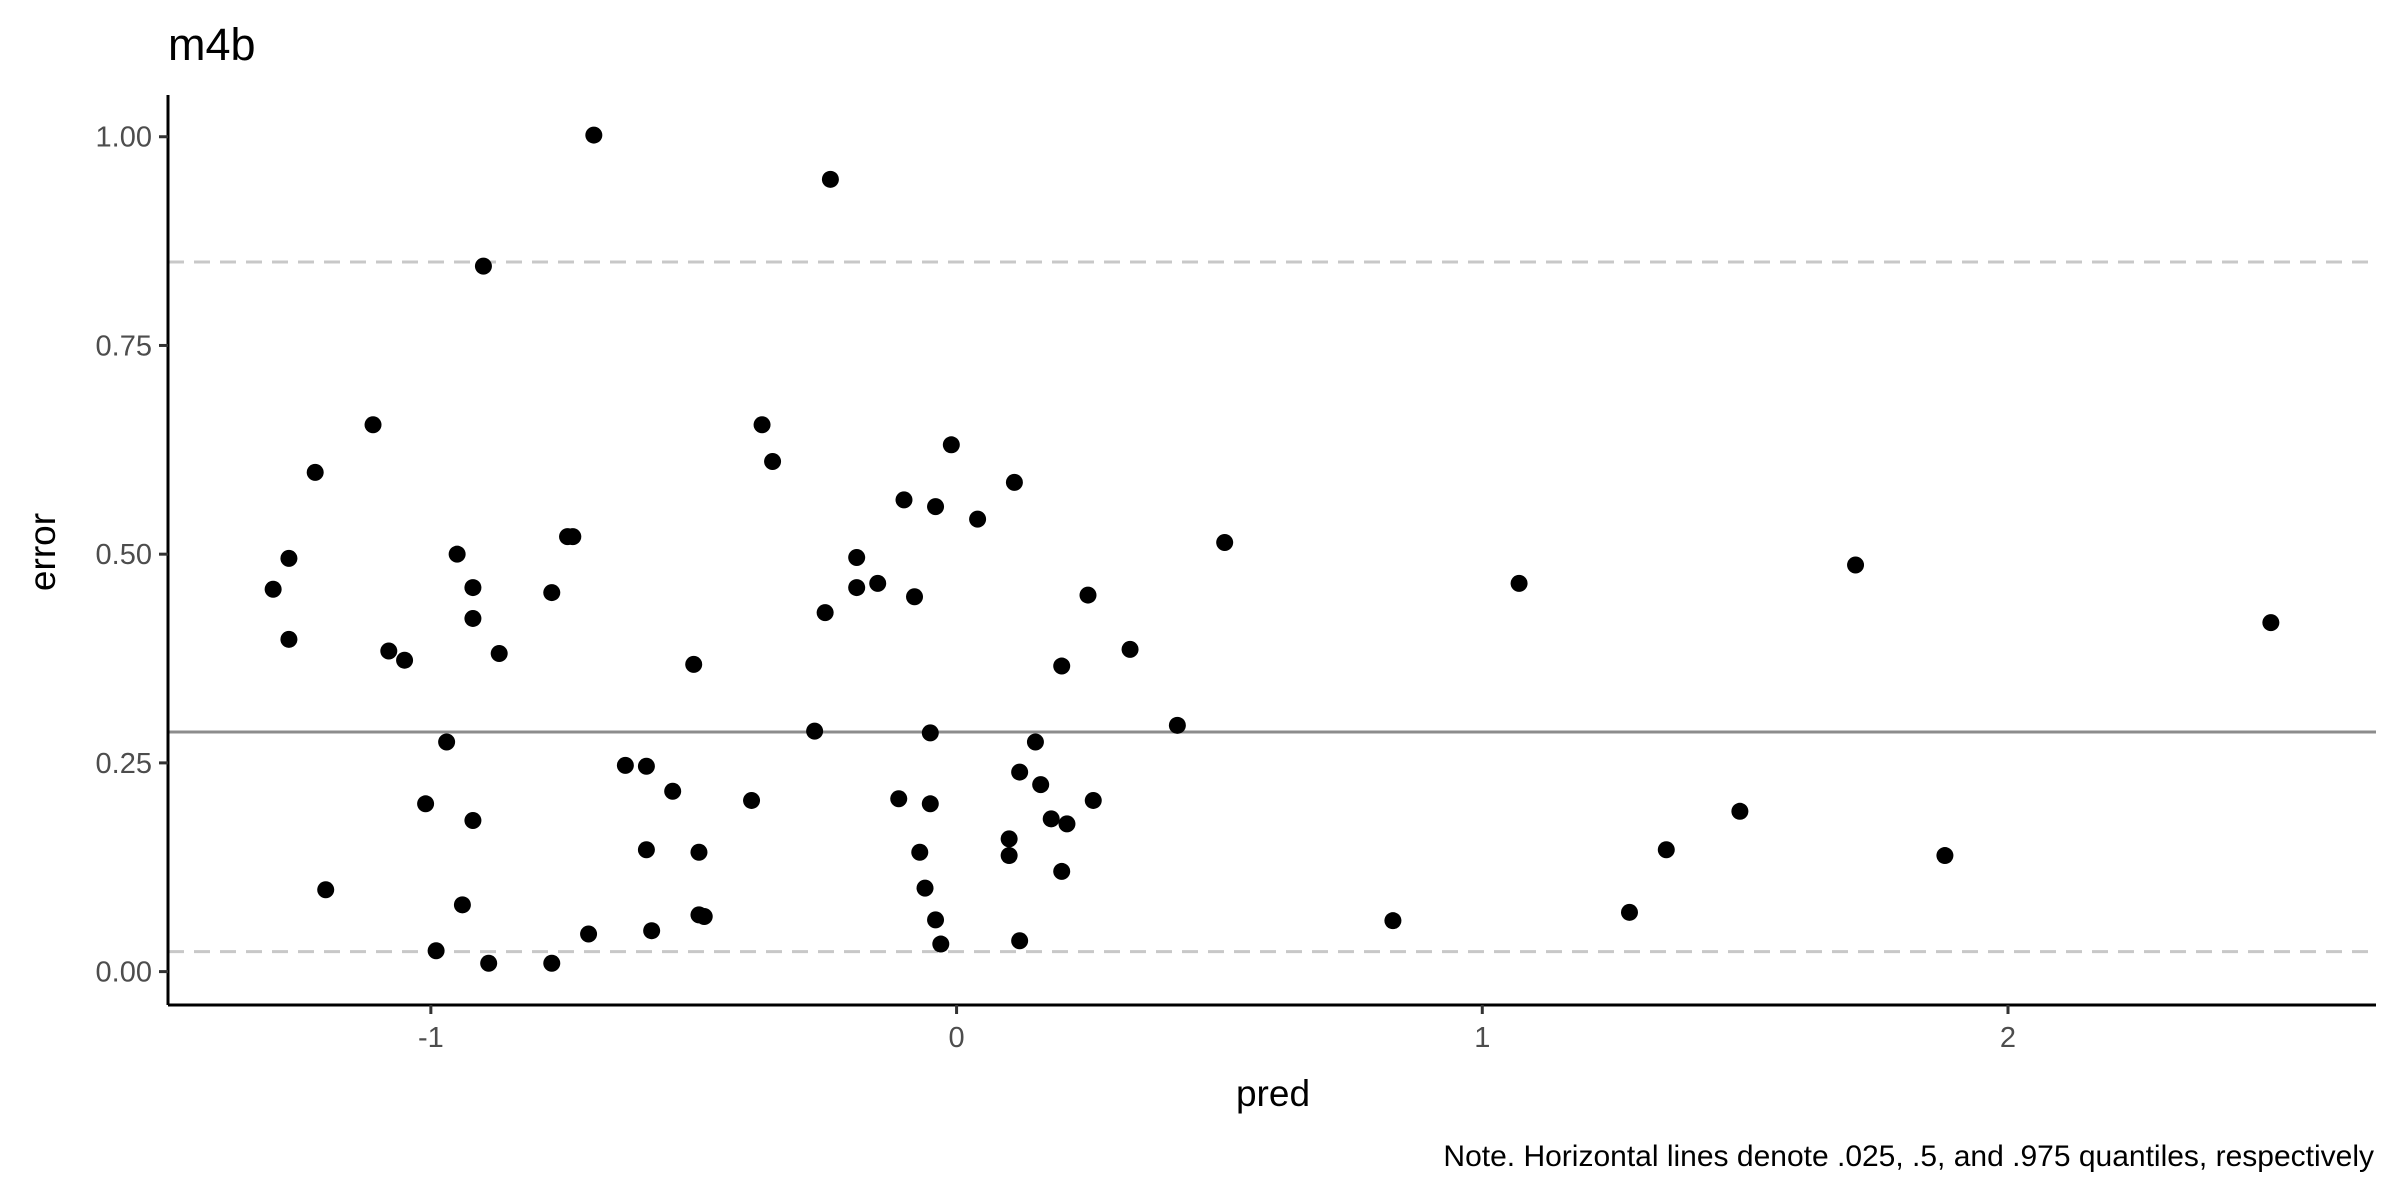  Describe the element at coordinates (212, 44) in the screenshot. I see `chart-title: m4b` at that location.